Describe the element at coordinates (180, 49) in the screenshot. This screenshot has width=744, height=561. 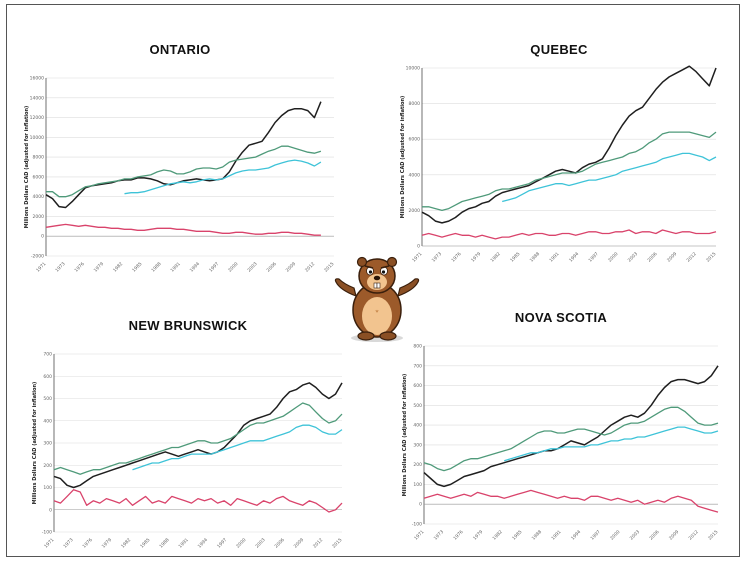
I see `chart-title-ontario: ONTARIO` at that location.